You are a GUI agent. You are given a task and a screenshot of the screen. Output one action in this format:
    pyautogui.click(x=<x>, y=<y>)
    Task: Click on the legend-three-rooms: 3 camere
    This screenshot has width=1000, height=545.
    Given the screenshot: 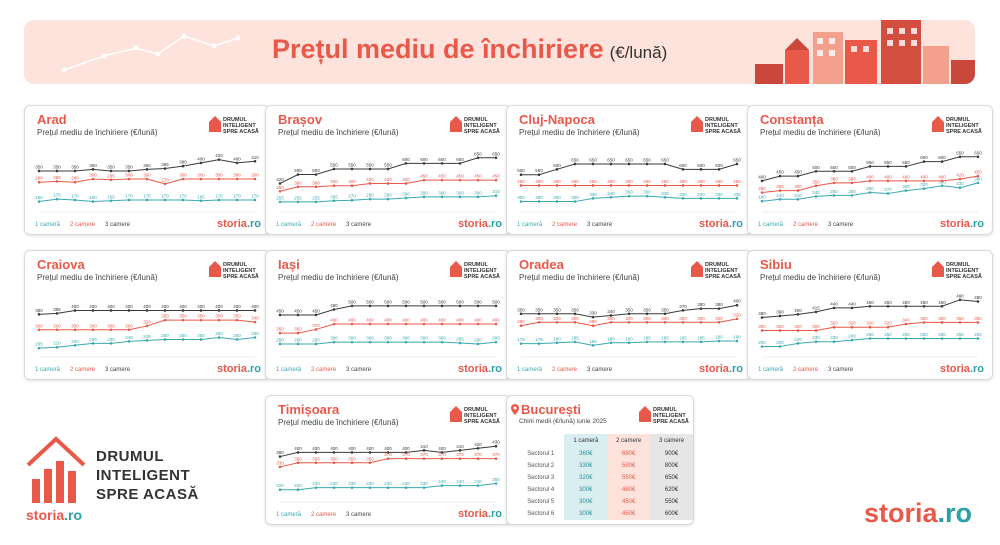 What is the action you would take?
    pyautogui.click(x=118, y=370)
    